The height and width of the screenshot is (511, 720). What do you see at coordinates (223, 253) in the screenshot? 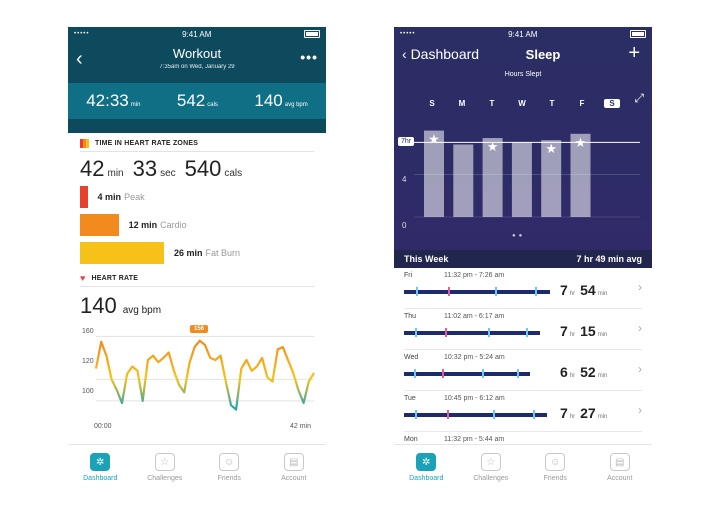
I see `zone-label: Fat Burn` at bounding box center [223, 253].